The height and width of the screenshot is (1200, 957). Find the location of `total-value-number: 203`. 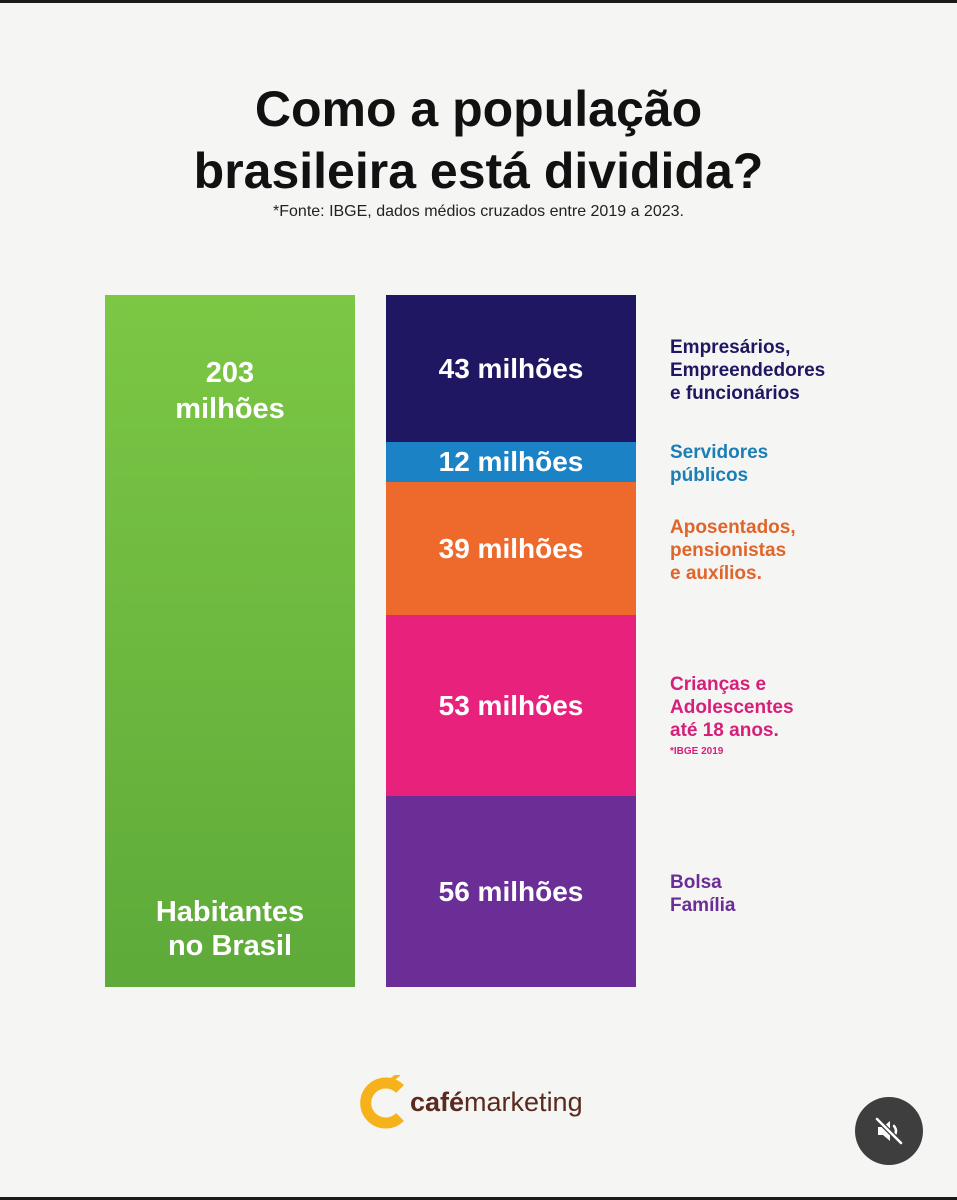

total-value-number: 203 is located at coordinates (230, 373).